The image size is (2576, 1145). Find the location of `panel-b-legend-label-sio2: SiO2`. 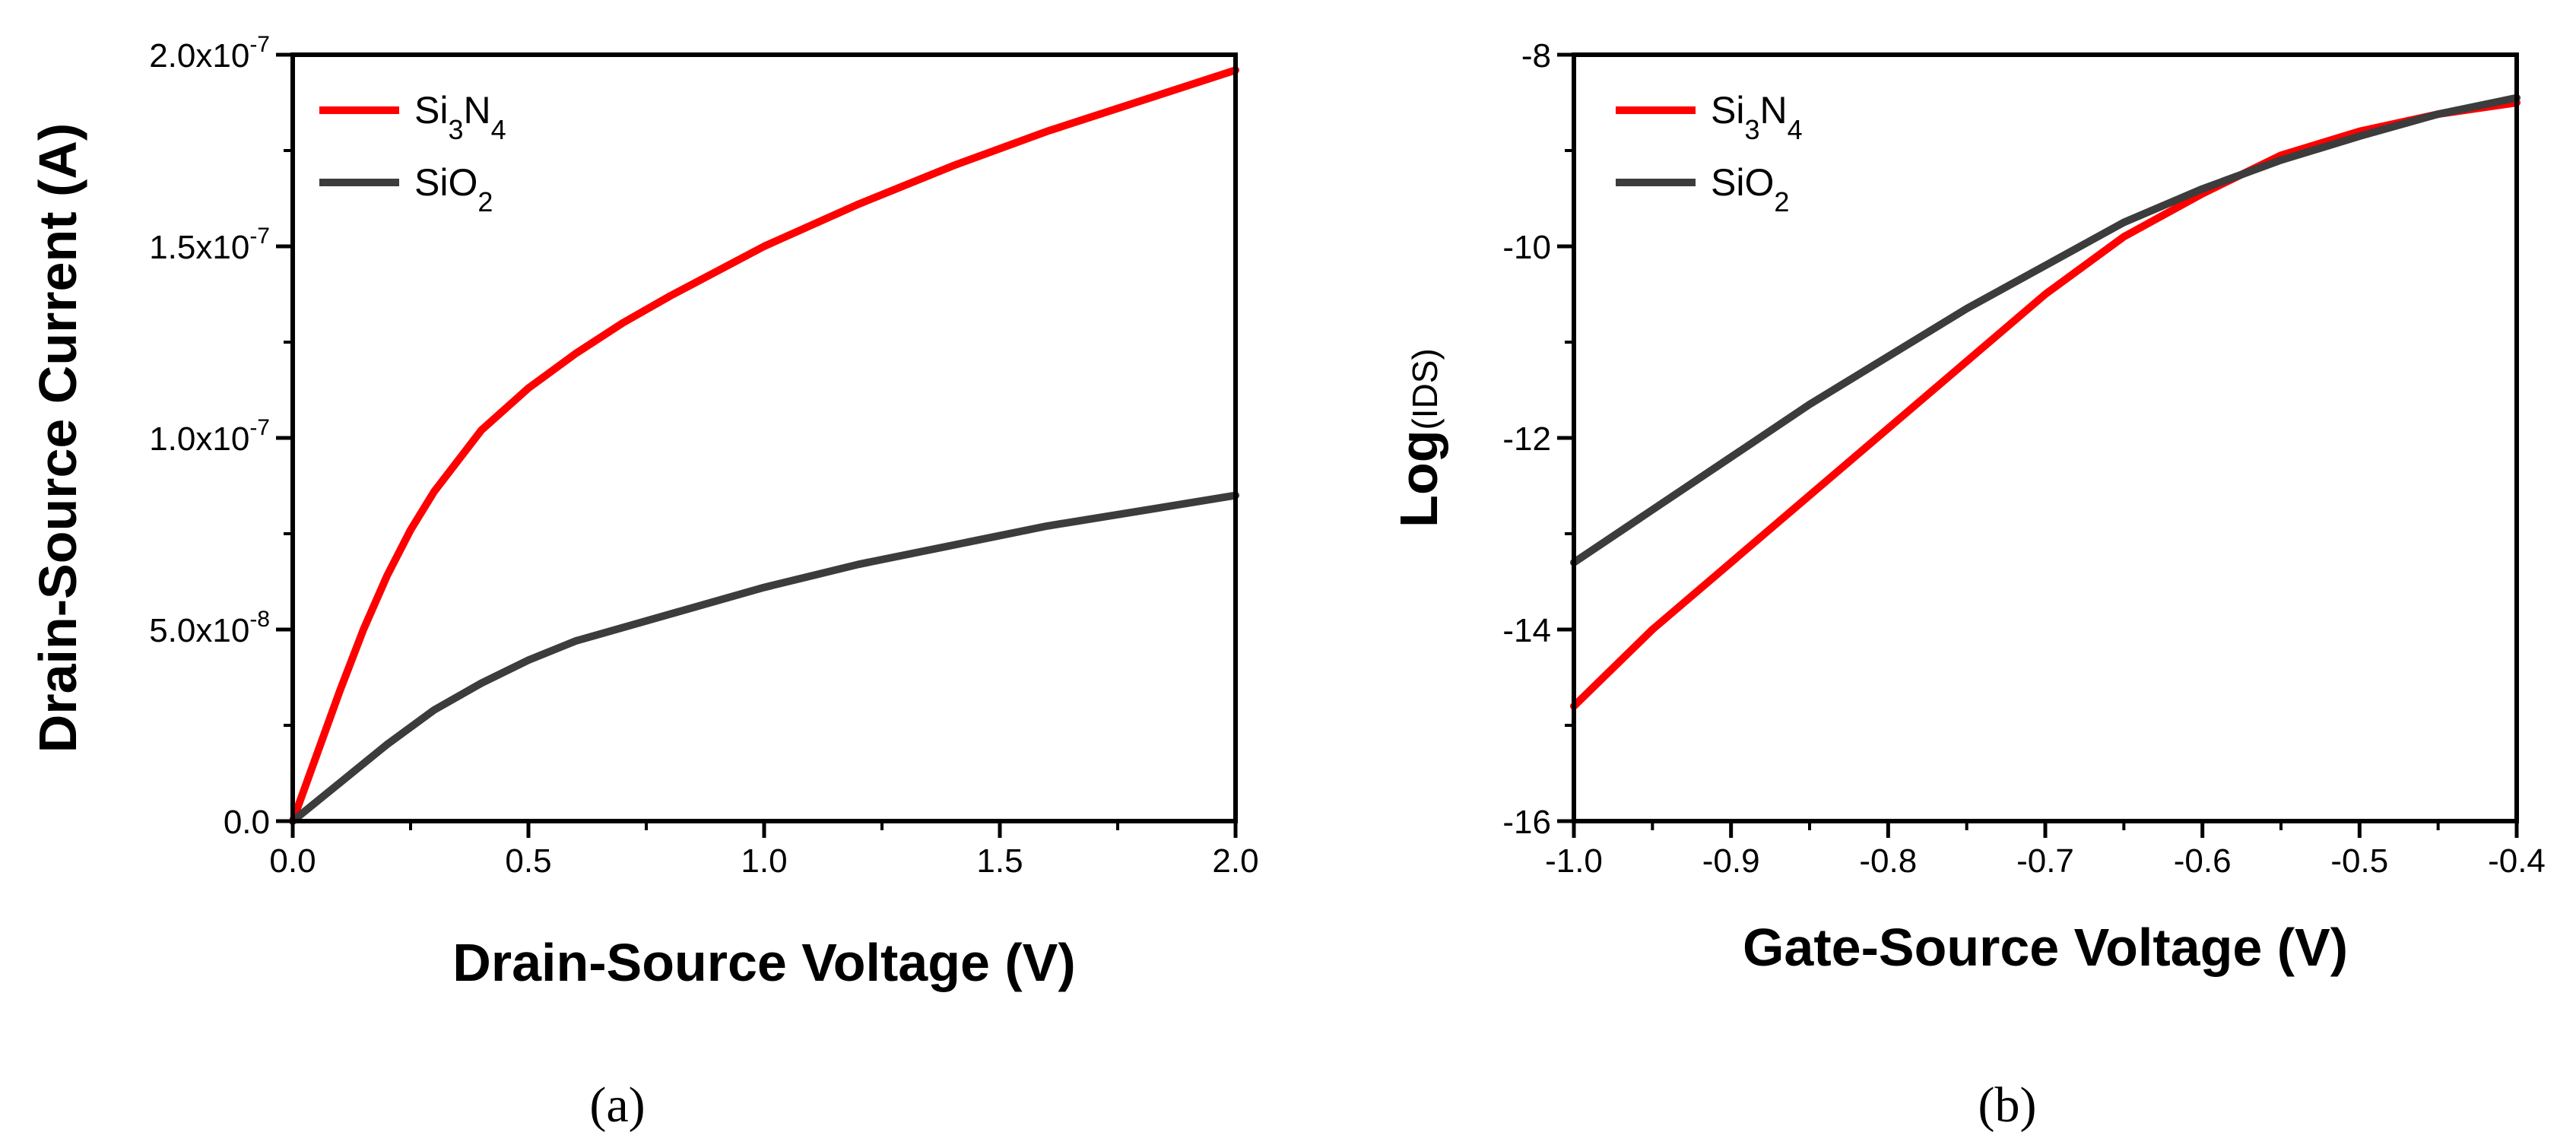

panel-b-legend-label-sio2: SiO2 is located at coordinates (1750, 189).